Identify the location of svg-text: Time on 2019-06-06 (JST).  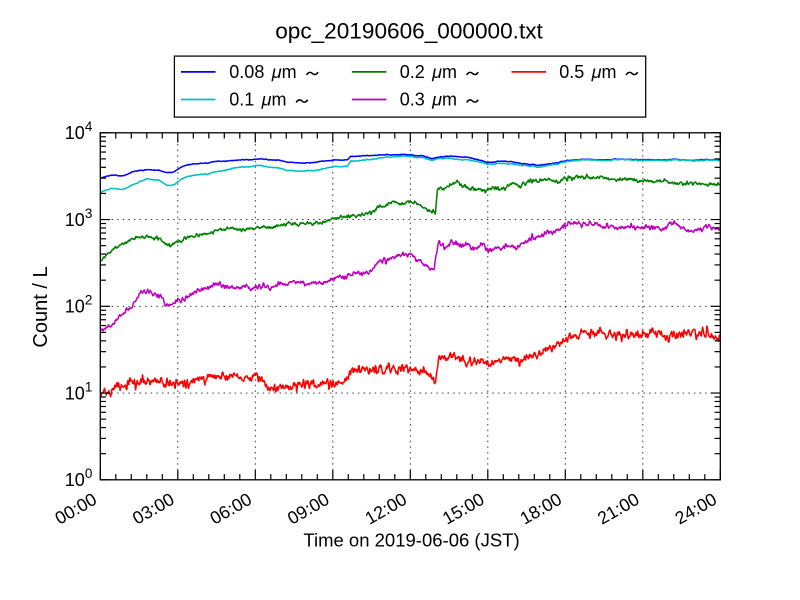
(411, 539).